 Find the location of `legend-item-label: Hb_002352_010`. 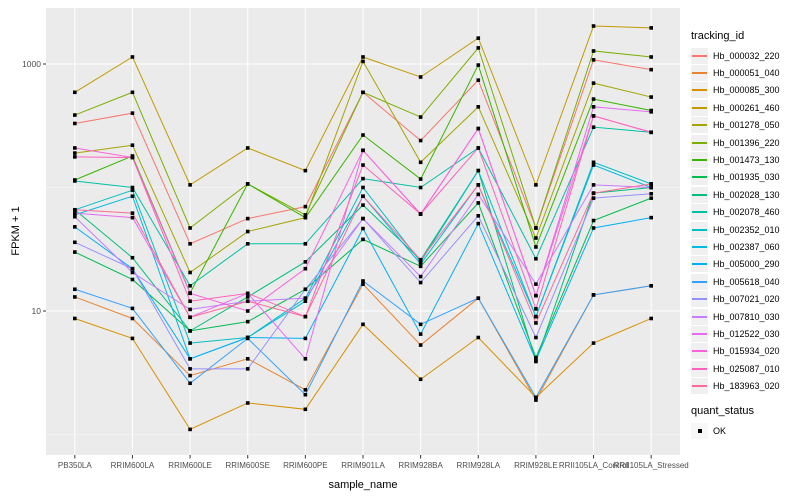

legend-item-label: Hb_002352_010 is located at coordinates (746, 229).